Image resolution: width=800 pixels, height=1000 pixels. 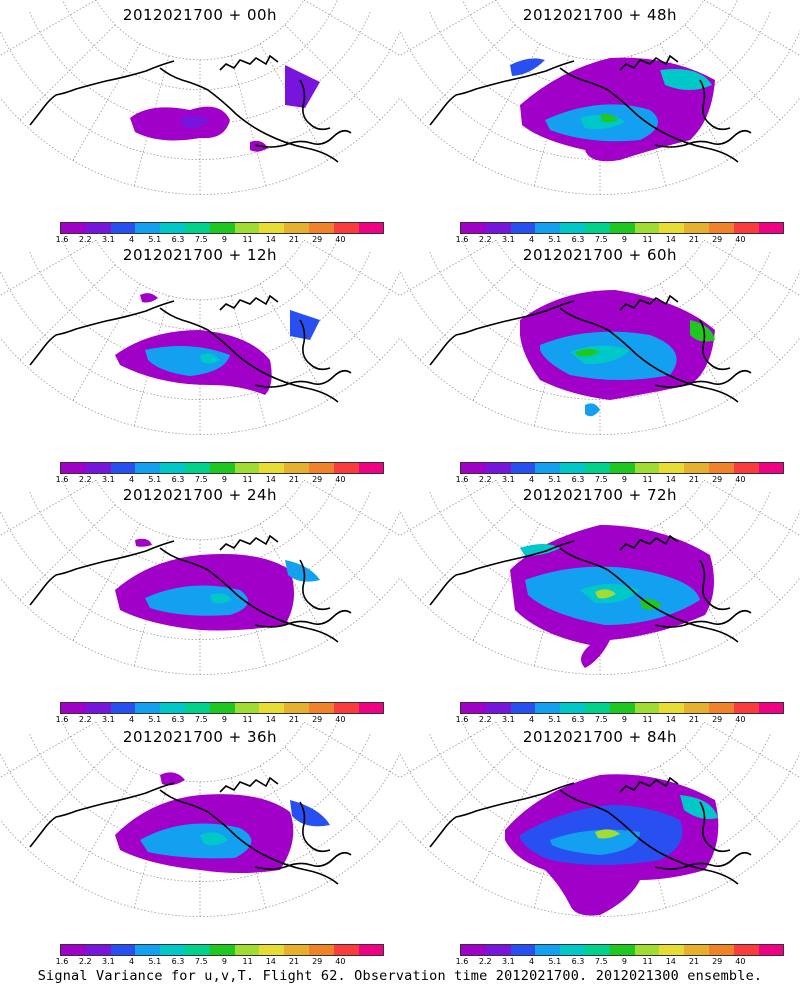 What do you see at coordinates (132, 479) in the screenshot?
I see `colorbar-label: 4` at bounding box center [132, 479].